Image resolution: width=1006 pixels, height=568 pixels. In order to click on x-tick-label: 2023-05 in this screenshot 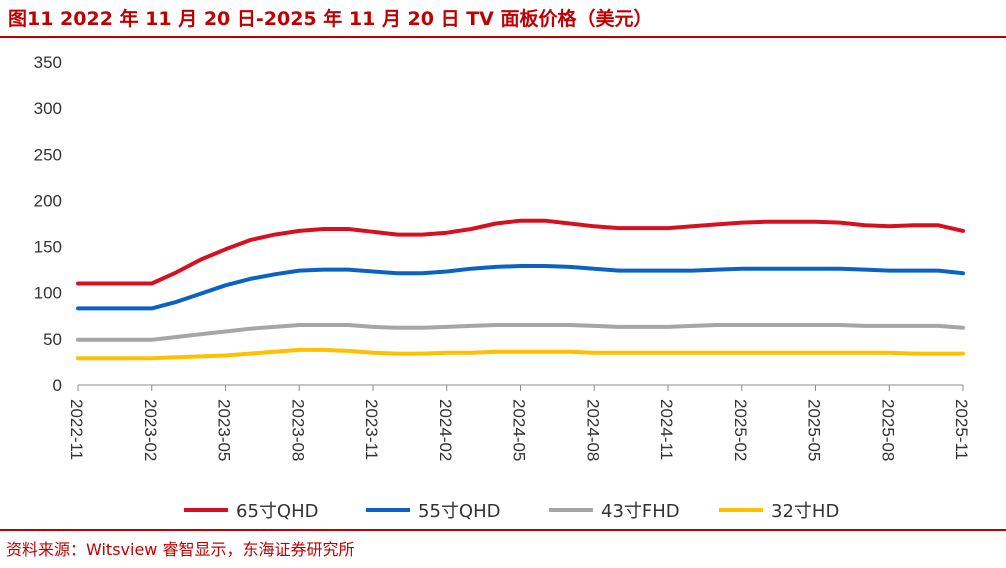, I will do `click(224, 430)`.